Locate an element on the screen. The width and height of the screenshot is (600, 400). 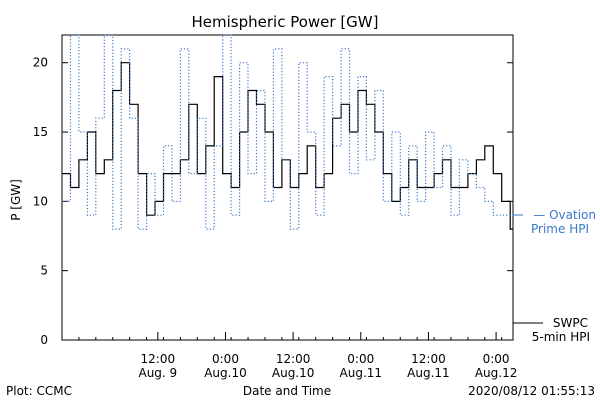
x-axis-title: Date and Time is located at coordinates (287, 391).